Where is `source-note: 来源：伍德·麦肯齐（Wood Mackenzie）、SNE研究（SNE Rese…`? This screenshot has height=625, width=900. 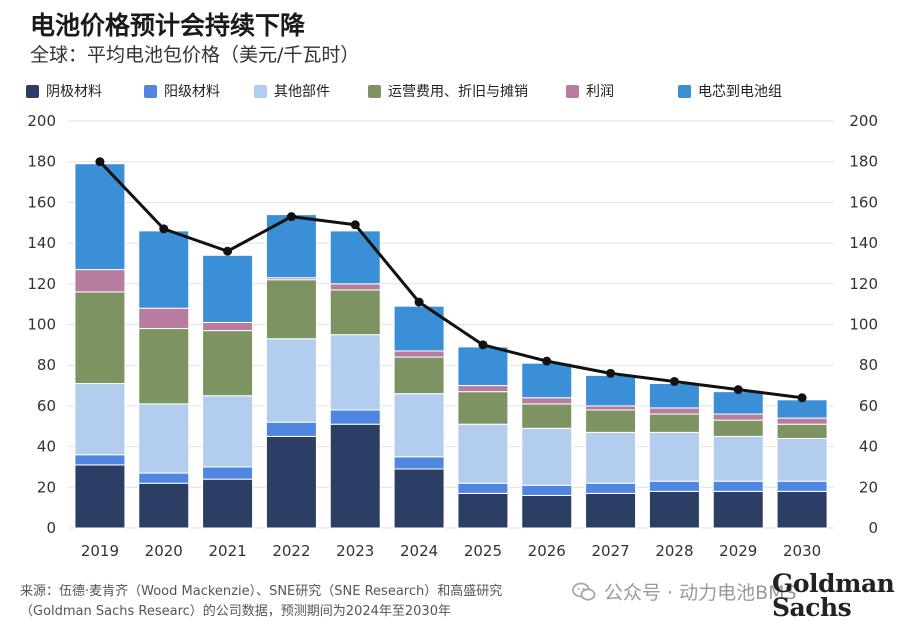 source-note: 来源：伍德·麦肯齐（Wood Mackenzie）、SNE研究（SNE Rese… is located at coordinates (261, 602).